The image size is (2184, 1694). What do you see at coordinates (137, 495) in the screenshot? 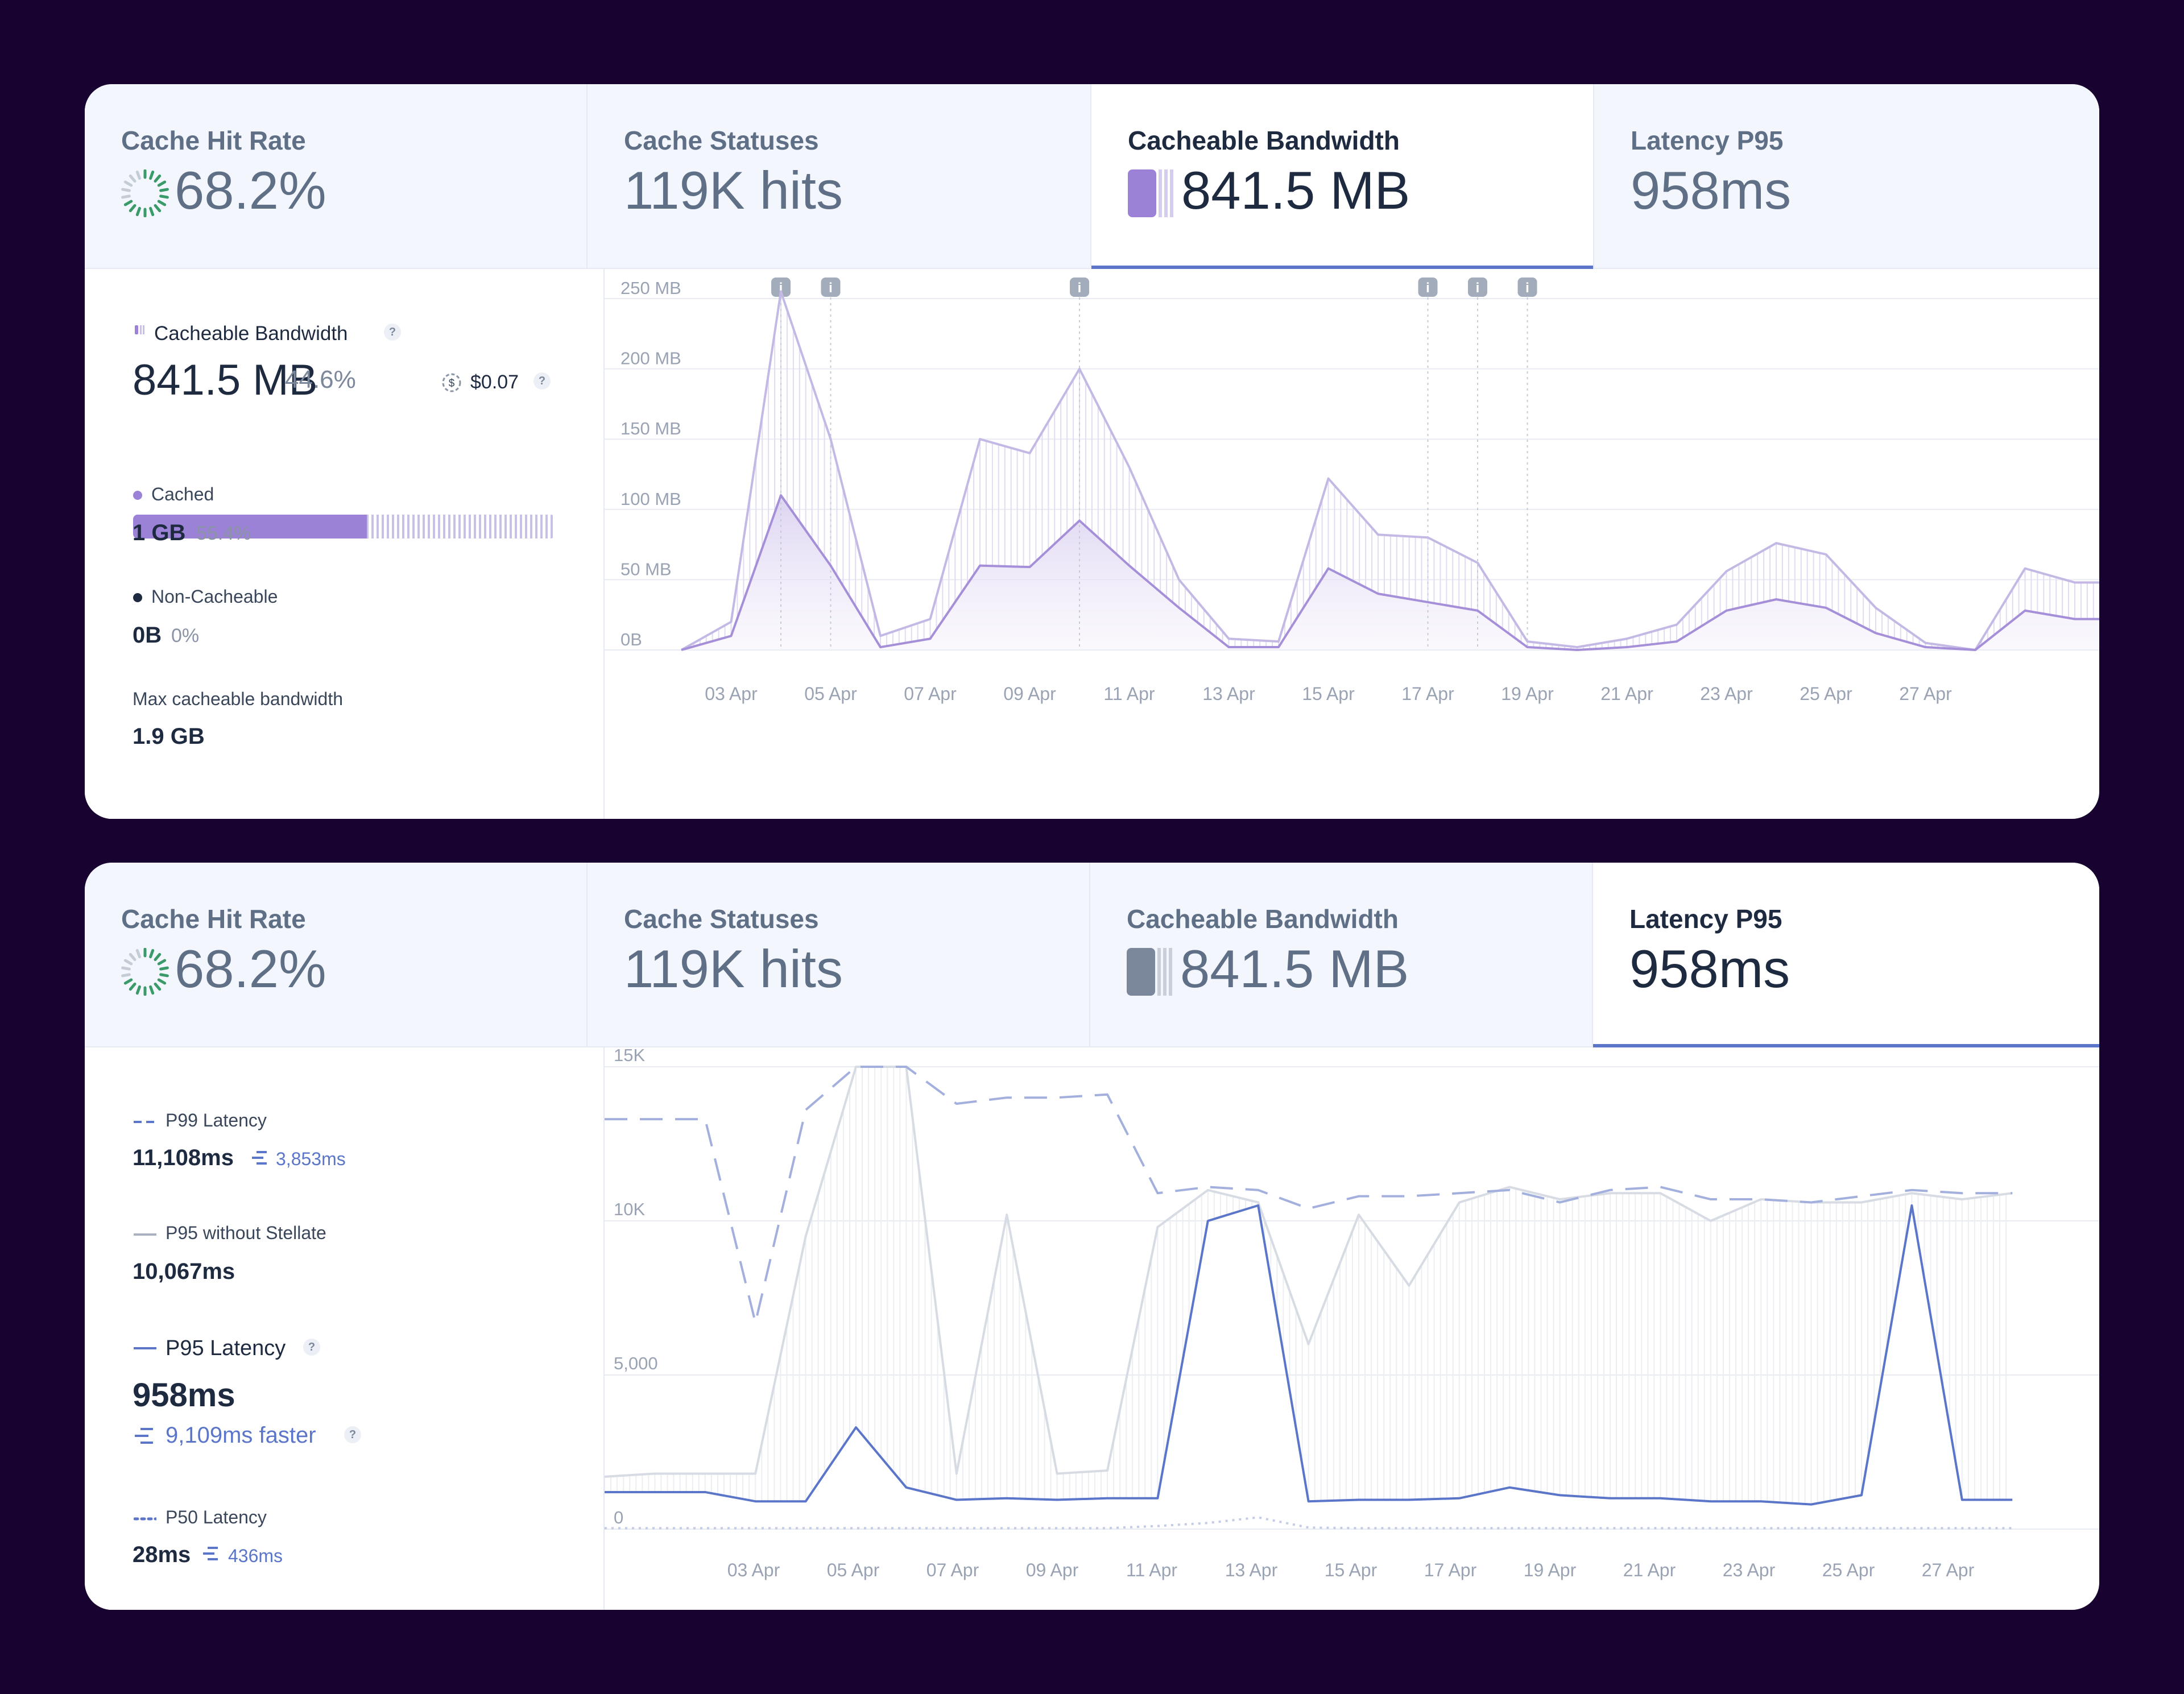
I see `cached-dot` at bounding box center [137, 495].